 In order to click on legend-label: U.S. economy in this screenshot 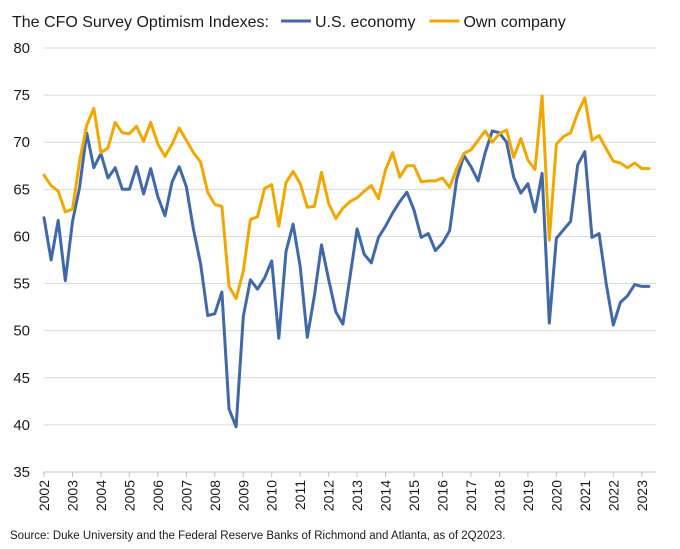, I will do `click(365, 22)`.